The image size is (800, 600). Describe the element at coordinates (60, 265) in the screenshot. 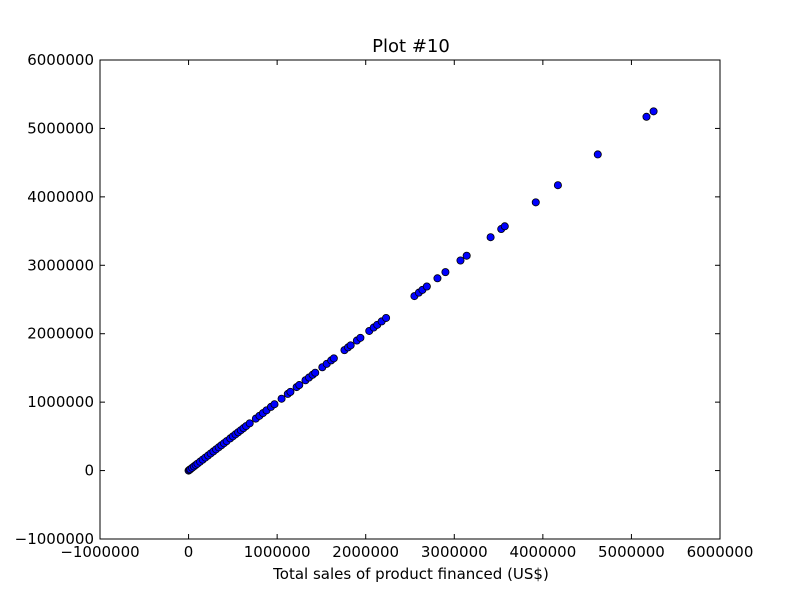

I see `y-tick-label: 3000000` at that location.